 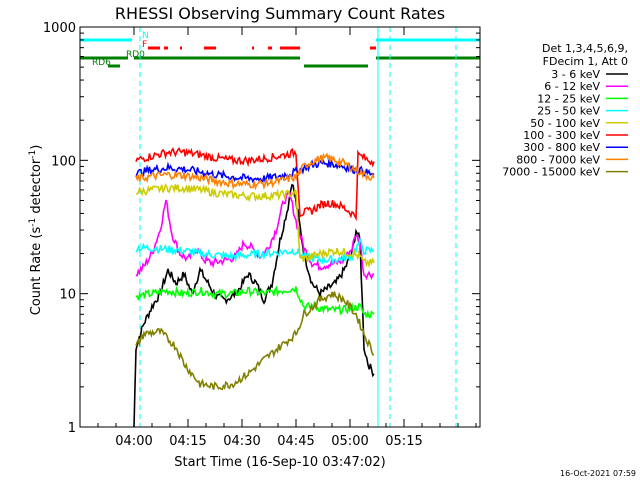 I want to click on y-label-sup-1: -1, so click(x=33, y=222).